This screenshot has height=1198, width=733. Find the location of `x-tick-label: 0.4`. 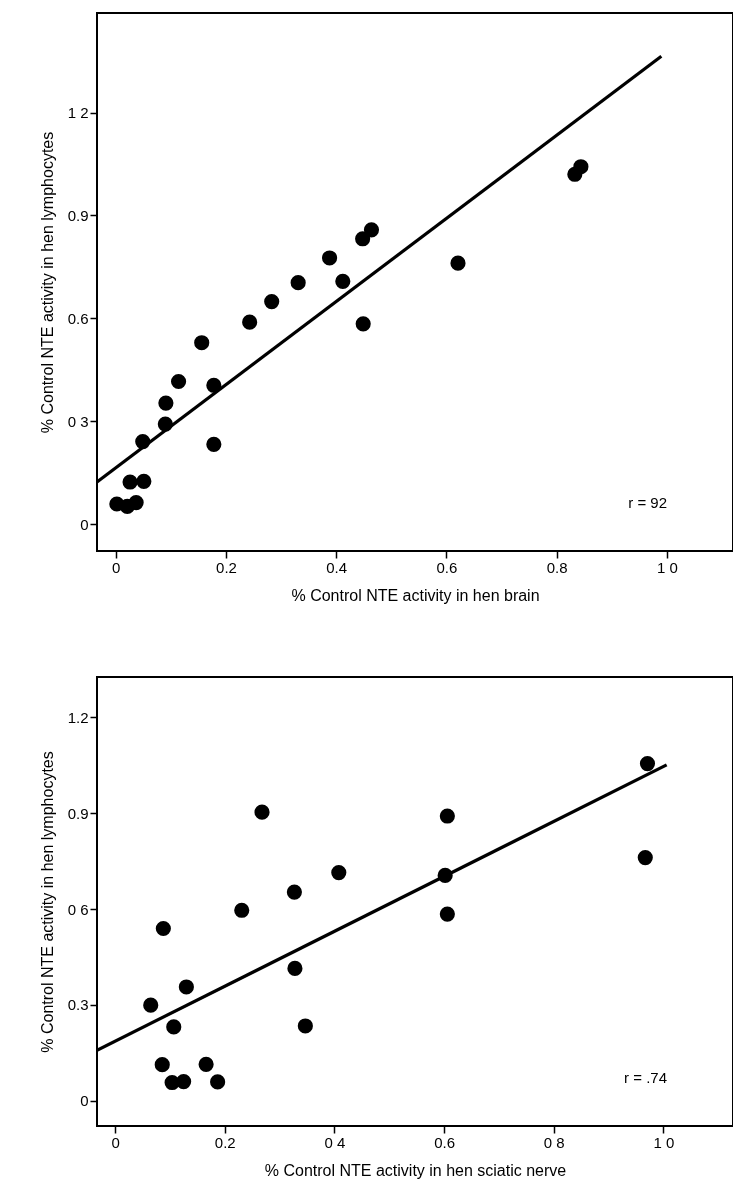

x-tick-label: 0.4 is located at coordinates (337, 567).